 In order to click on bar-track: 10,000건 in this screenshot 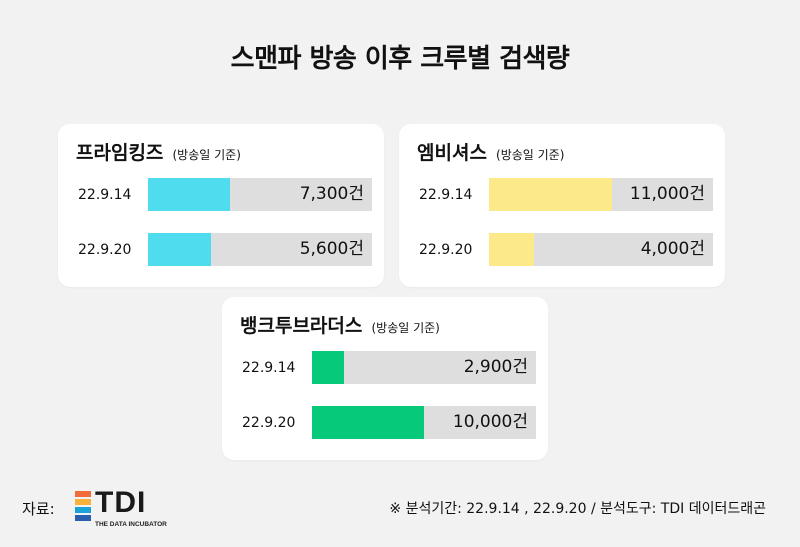, I will do `click(424, 422)`.